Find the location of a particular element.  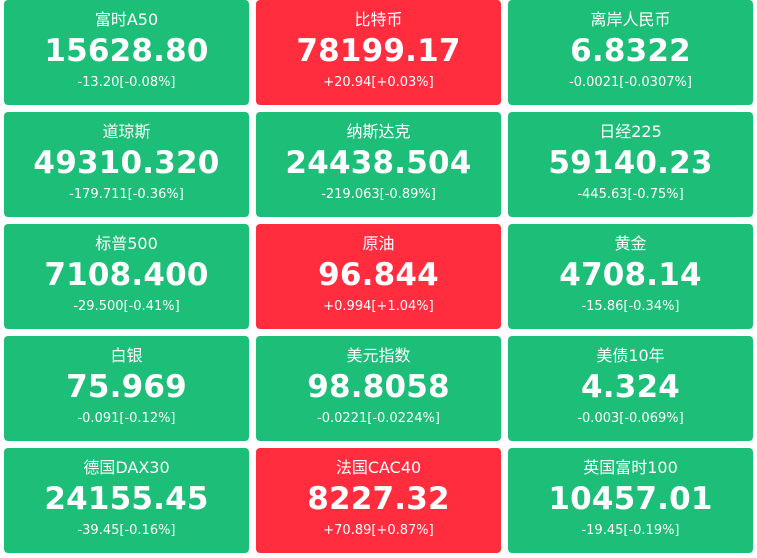

quote-tile-crude-oil: 原油 96.844 +0.994[+1.04%] is located at coordinates (378, 276).